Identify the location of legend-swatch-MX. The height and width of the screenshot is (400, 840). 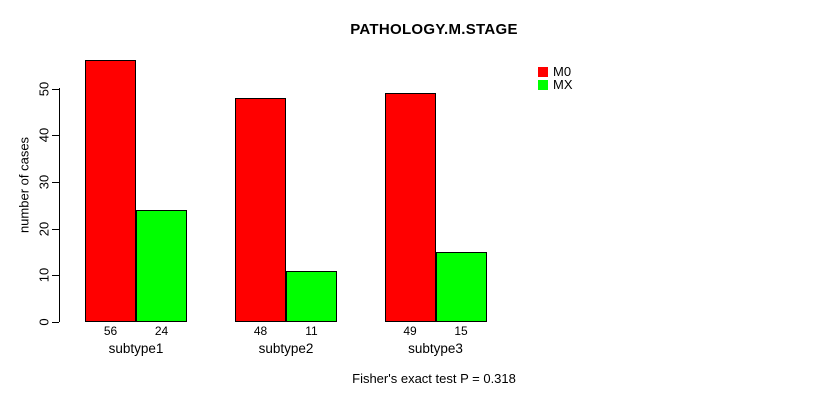
(543, 84).